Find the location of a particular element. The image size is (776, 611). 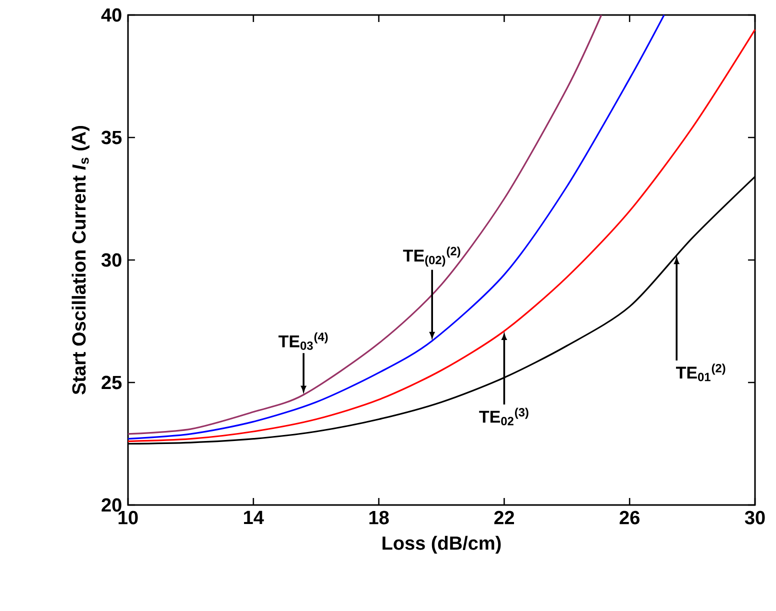

y-tick-label: 30 is located at coordinates (111, 260).